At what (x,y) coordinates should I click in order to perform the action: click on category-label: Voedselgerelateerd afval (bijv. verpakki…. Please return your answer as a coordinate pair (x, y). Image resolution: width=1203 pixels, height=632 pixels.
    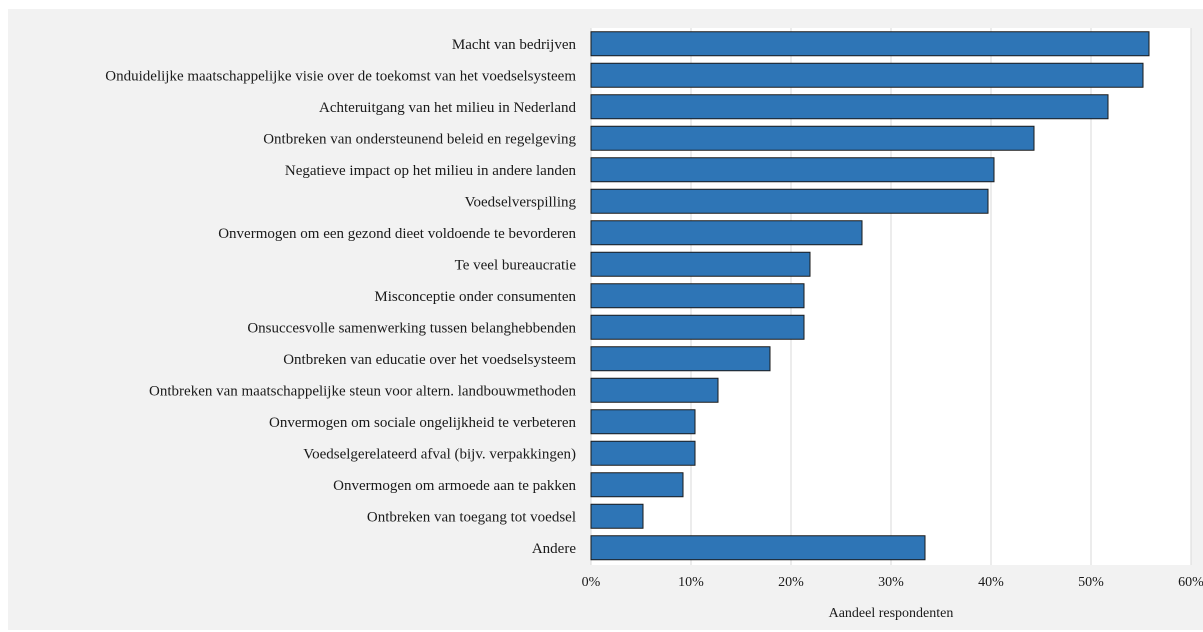
    Looking at the image, I should click on (439, 454).